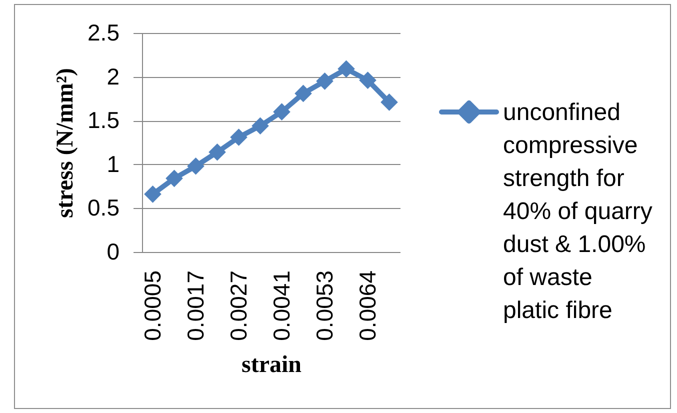  Describe the element at coordinates (324, 305) in the screenshot. I see `x-tick-label: 0.0053` at that location.